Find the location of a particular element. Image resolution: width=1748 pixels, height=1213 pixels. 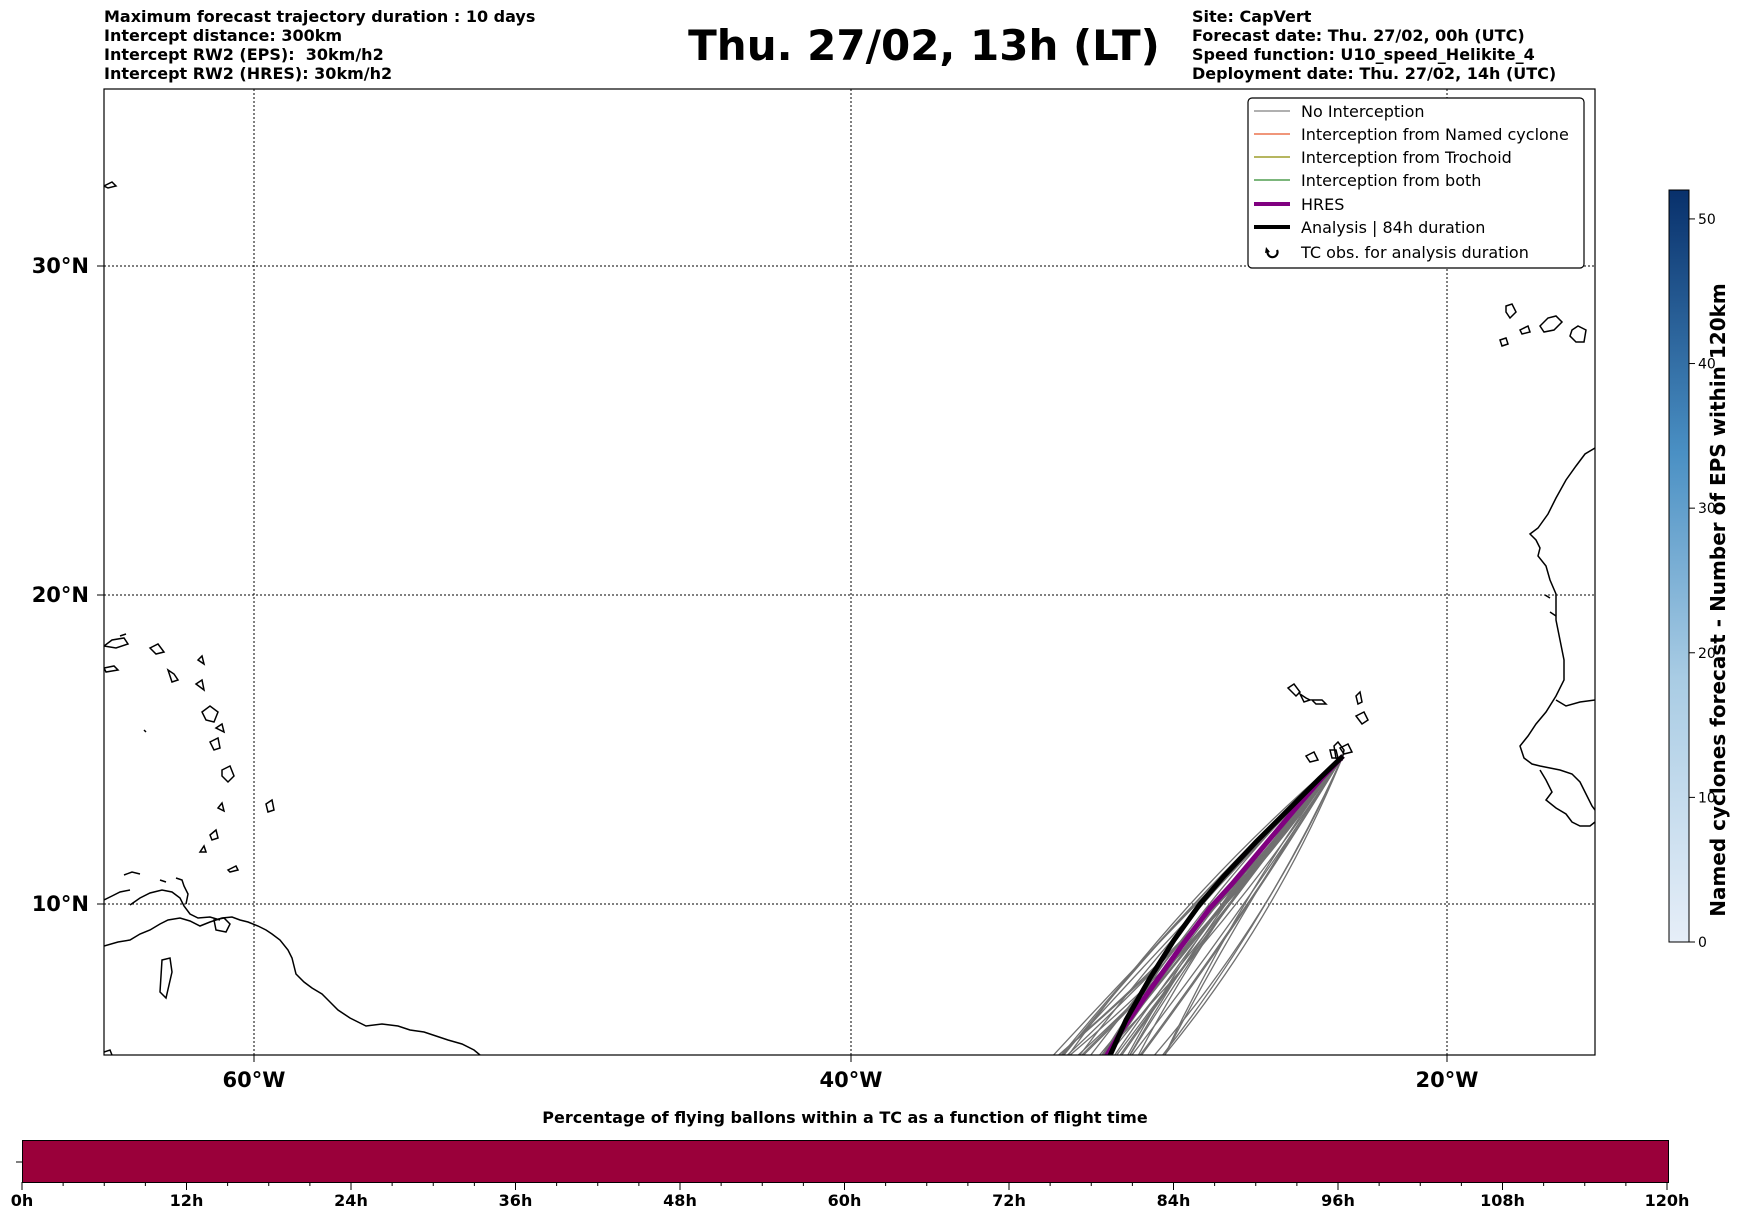

info-line: Site: CapVert is located at coordinates (1252, 16).